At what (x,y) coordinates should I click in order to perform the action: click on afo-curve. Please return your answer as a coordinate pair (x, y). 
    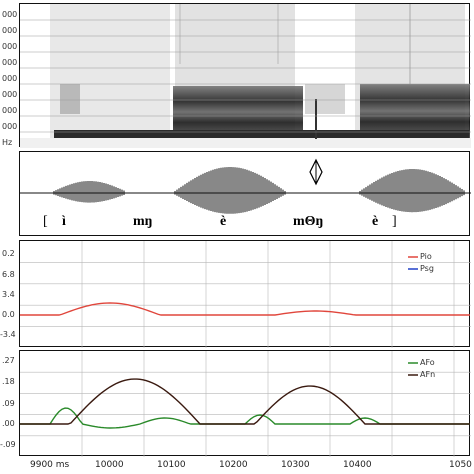
    Looking at the image, I should click on (245, 418).